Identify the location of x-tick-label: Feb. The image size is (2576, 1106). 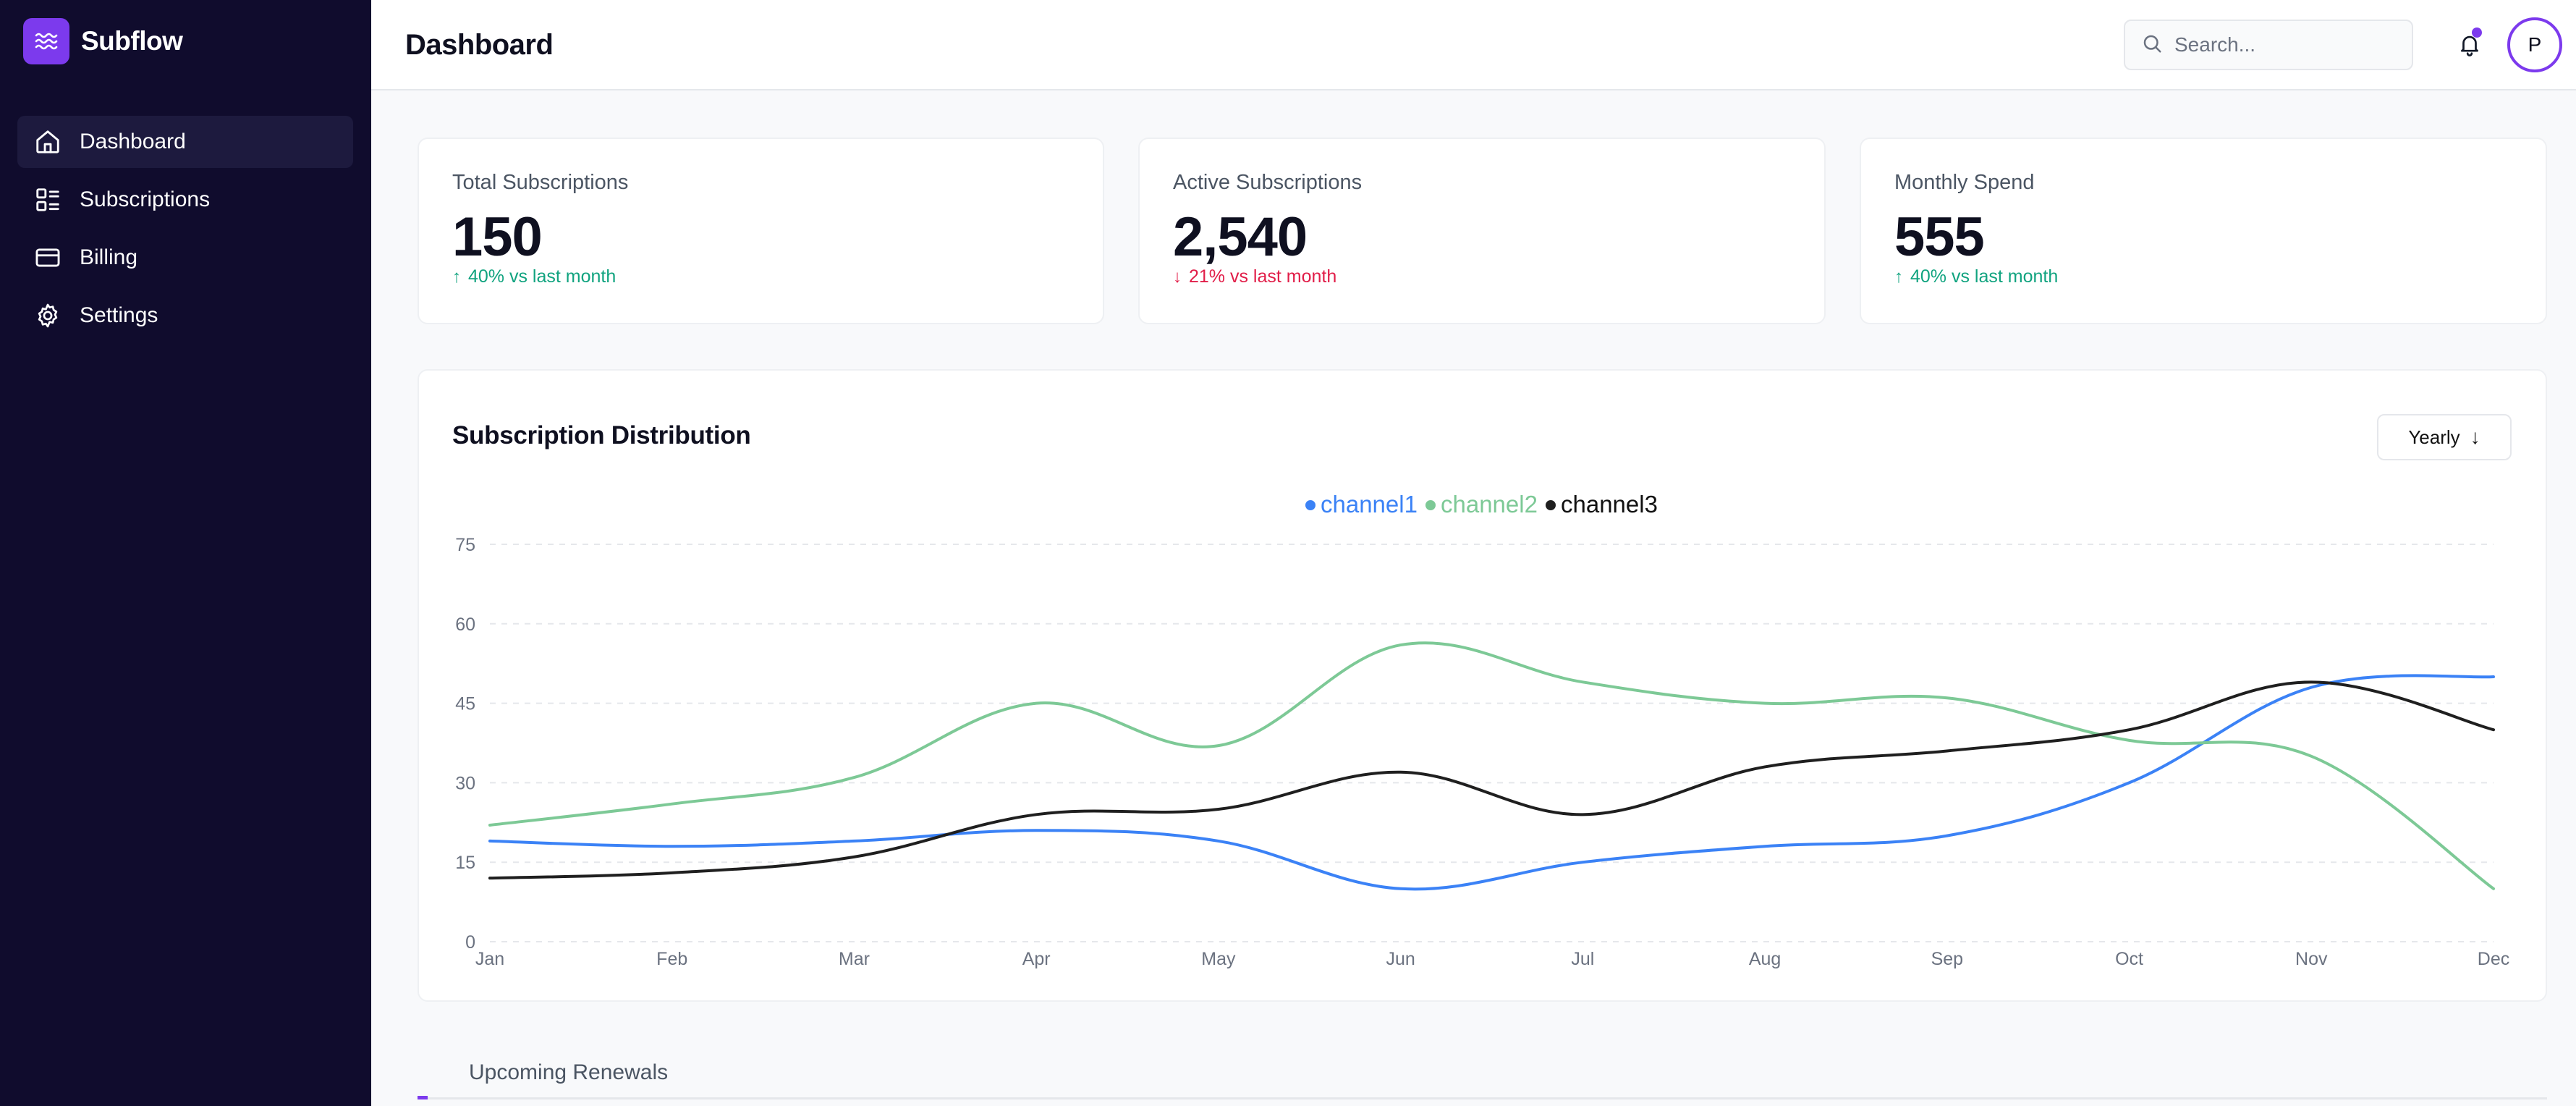
(671, 959).